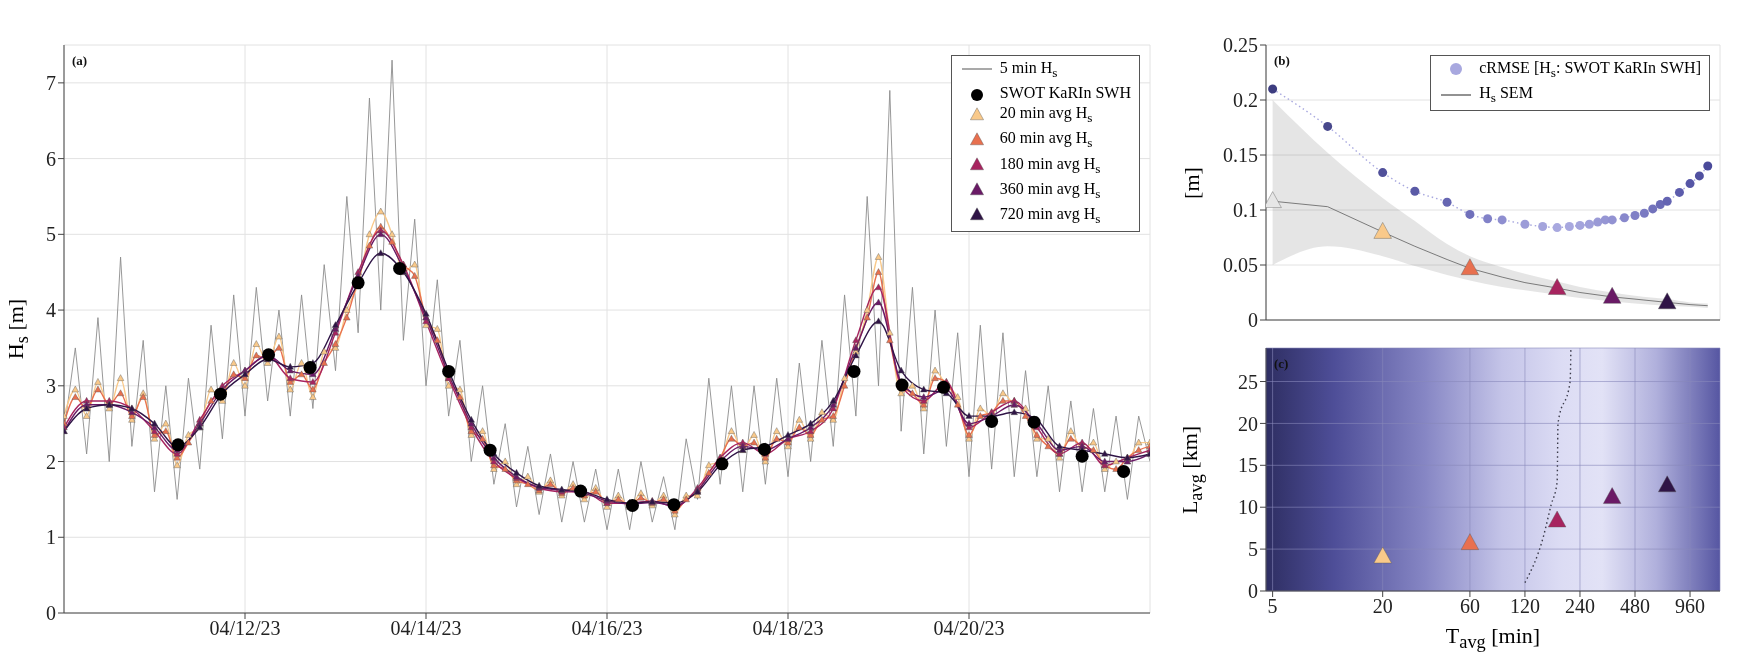 This screenshot has height=661, width=1740. Describe the element at coordinates (1050, 215) in the screenshot. I see `legend-label: 720 min avg H$_{s}$` at that location.